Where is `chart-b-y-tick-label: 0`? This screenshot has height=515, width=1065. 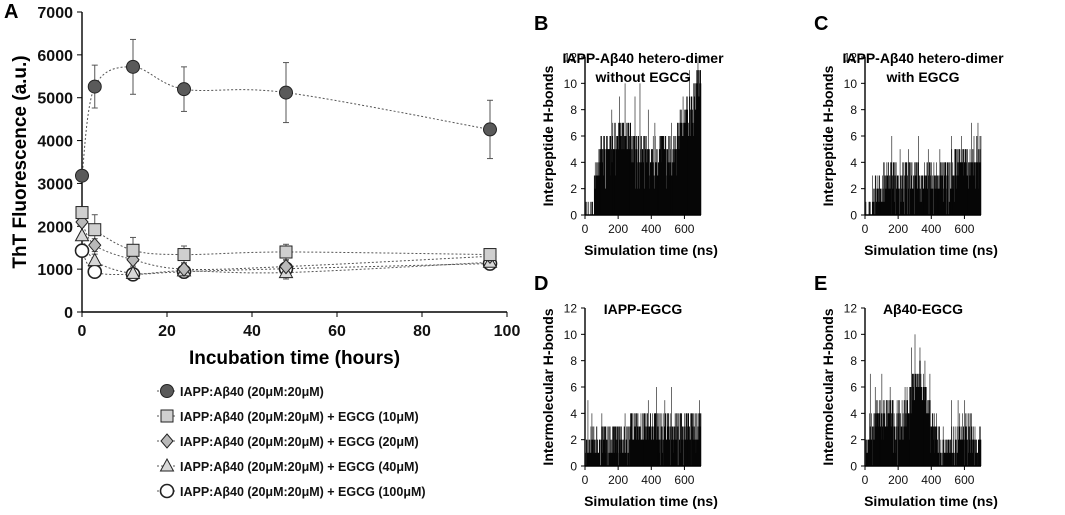
chart-b-y-tick-label: 0 is located at coordinates (573, 216).